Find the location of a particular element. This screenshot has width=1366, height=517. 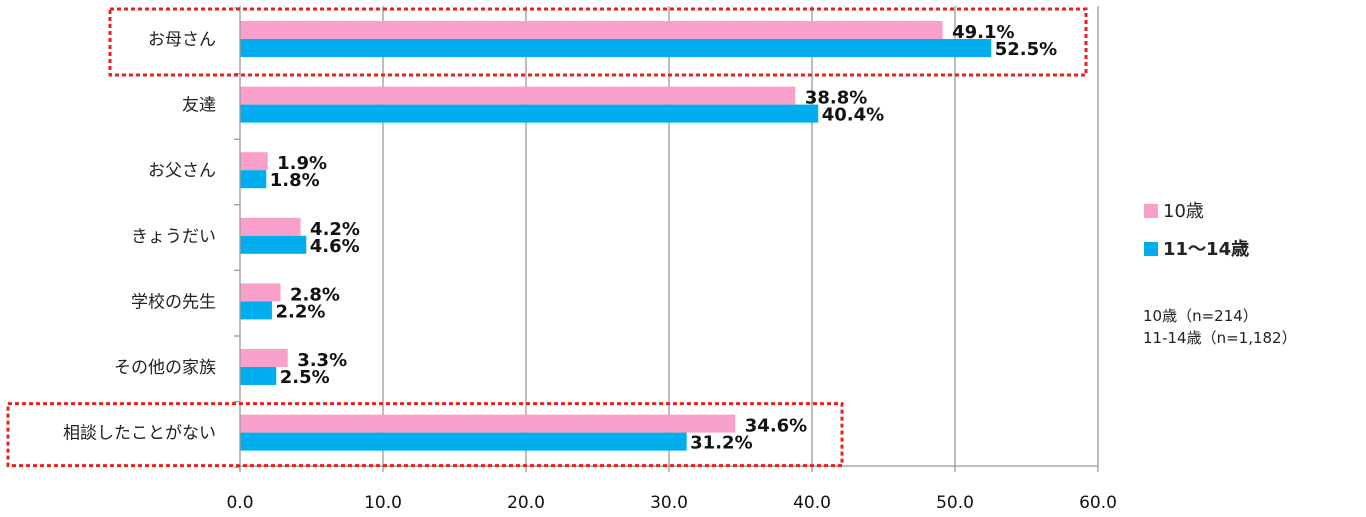

data-label: 3.3% is located at coordinates (322, 360).